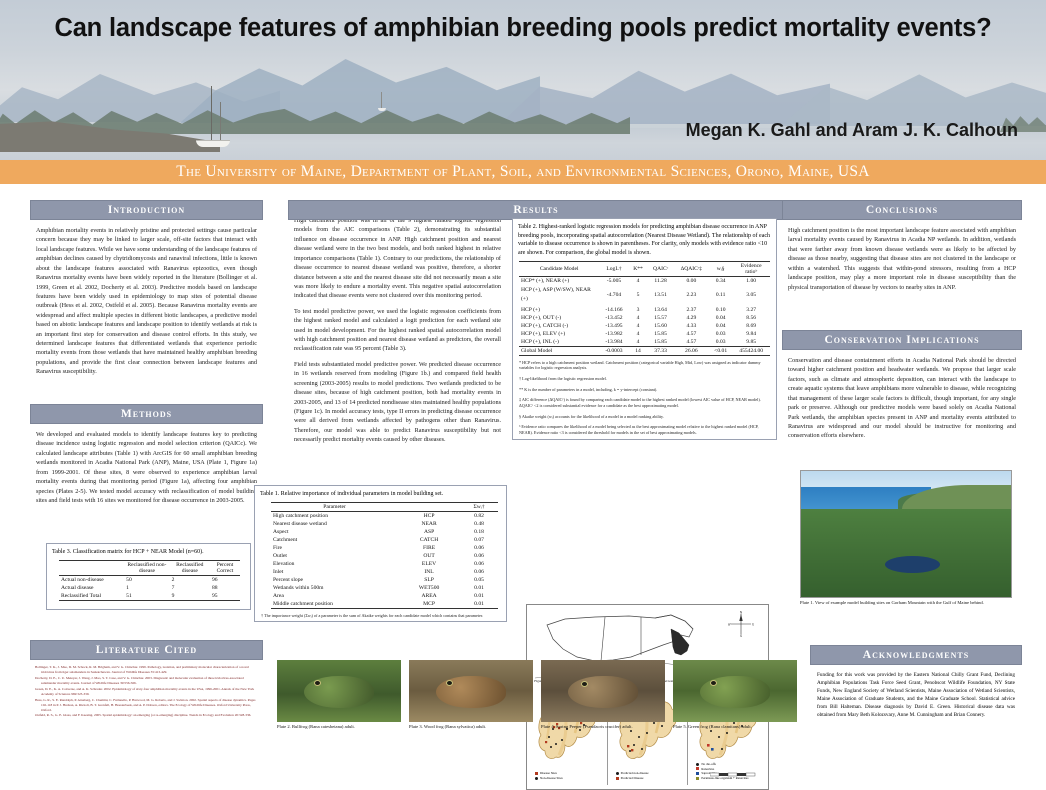  What do you see at coordinates (614, 317) in the screenshot?
I see `cell: -13.452` at bounding box center [614, 317].